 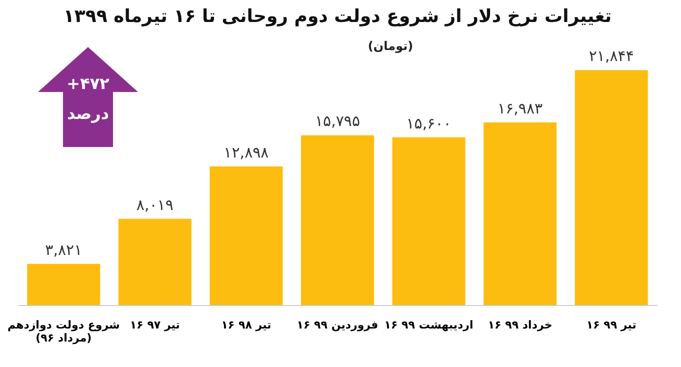 I want to click on x-tick-label: ۱۶ خرداد ۹۹, so click(x=520, y=325).